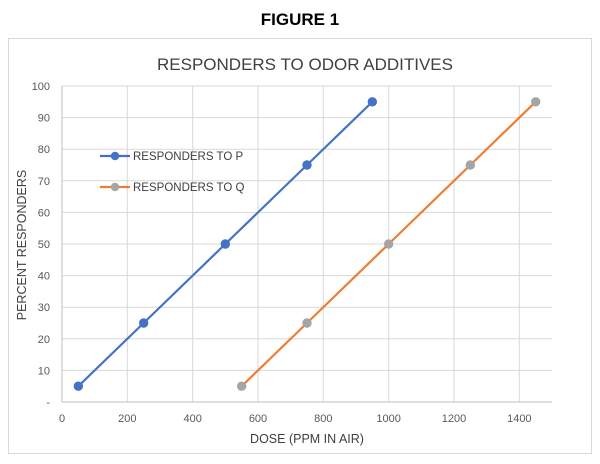  Describe the element at coordinates (41, 87) in the screenshot. I see `y-tick-label: 100` at that location.